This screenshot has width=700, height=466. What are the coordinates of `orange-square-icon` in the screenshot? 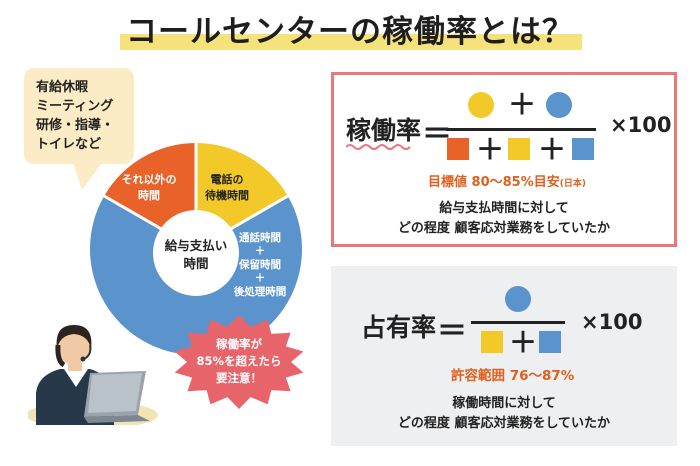 It's located at (458, 149).